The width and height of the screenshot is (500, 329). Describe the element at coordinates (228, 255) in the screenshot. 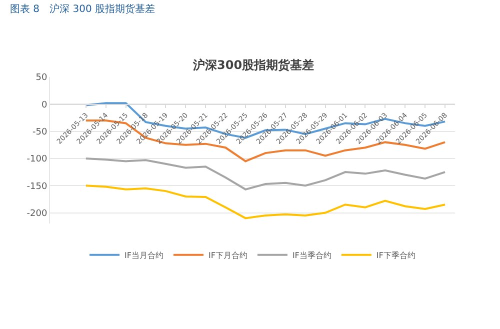

I see `legend-label: IF下月合约` at that location.